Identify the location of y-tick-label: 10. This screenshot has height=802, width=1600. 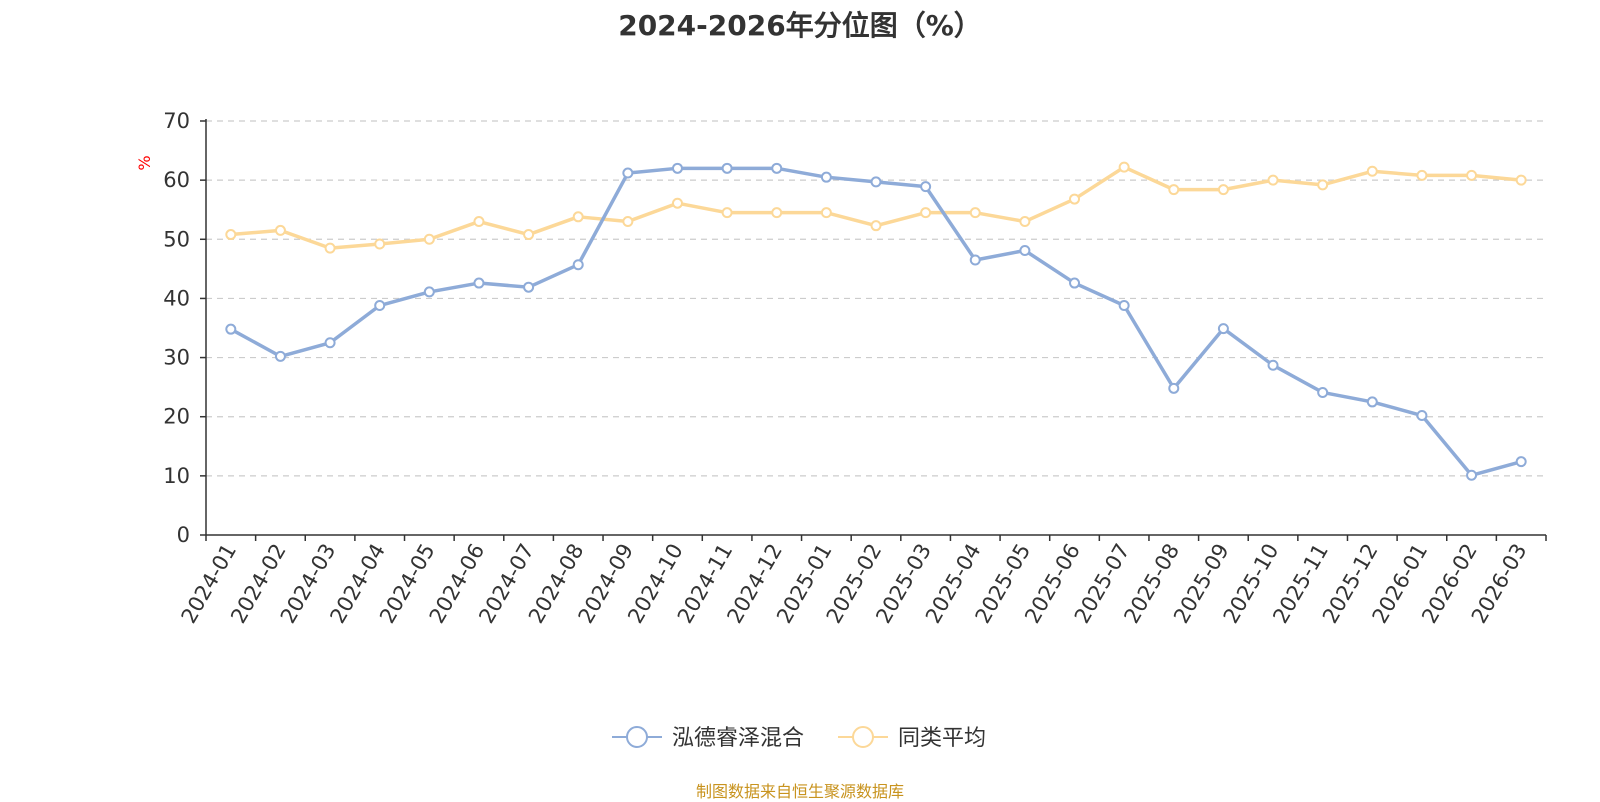
(176, 476).